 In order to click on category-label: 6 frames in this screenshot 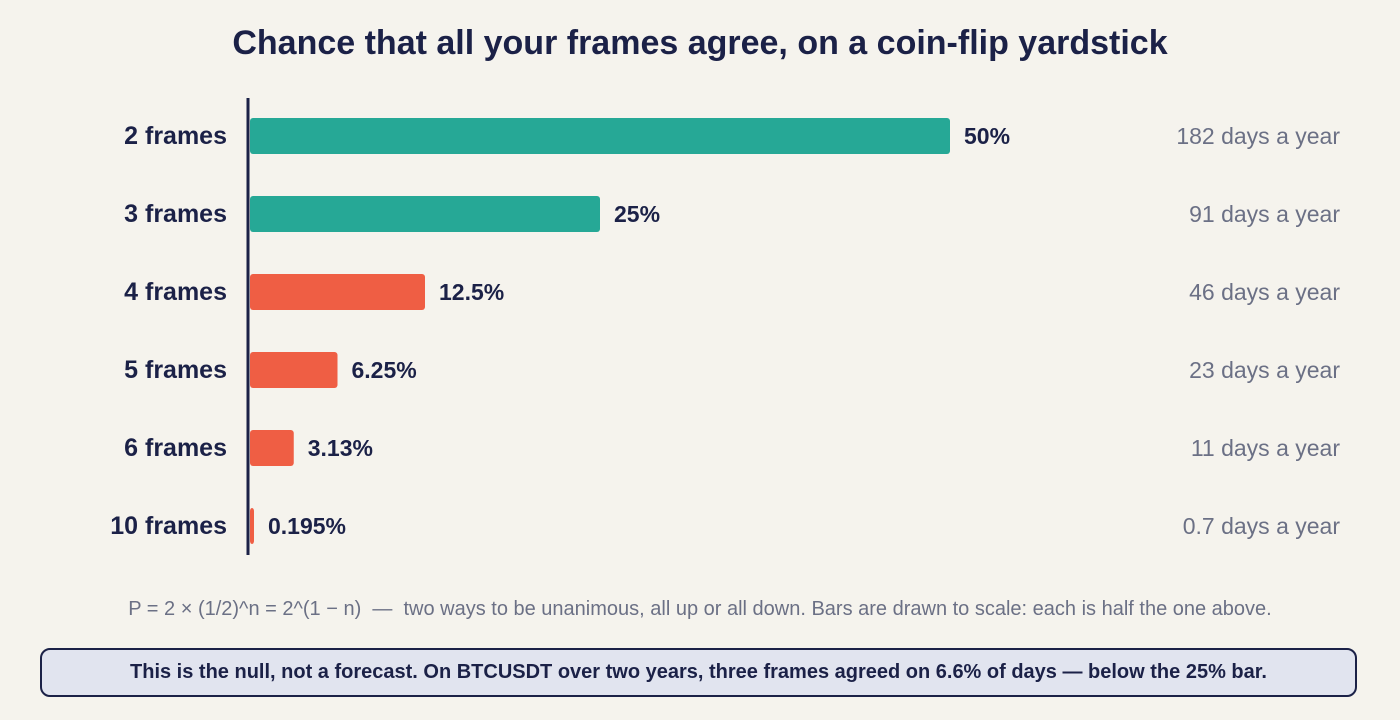, I will do `click(175, 448)`.